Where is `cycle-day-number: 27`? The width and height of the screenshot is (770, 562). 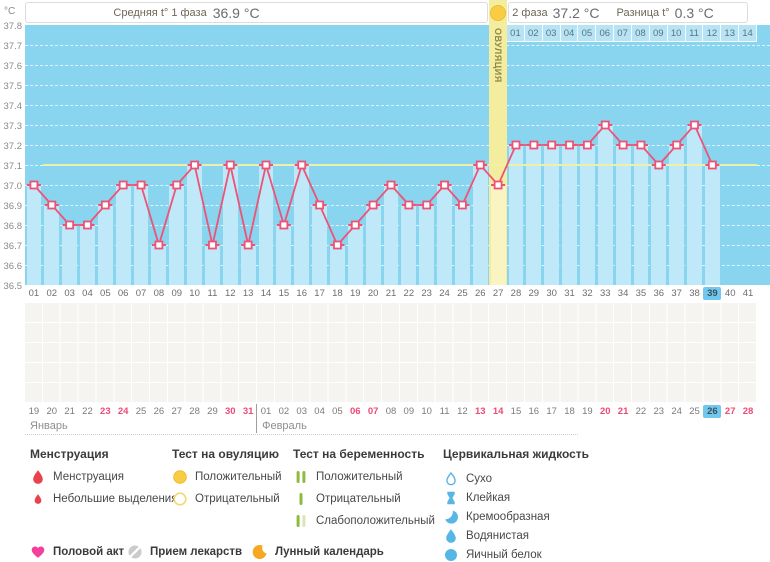
cycle-day-number: 27 is located at coordinates (498, 293).